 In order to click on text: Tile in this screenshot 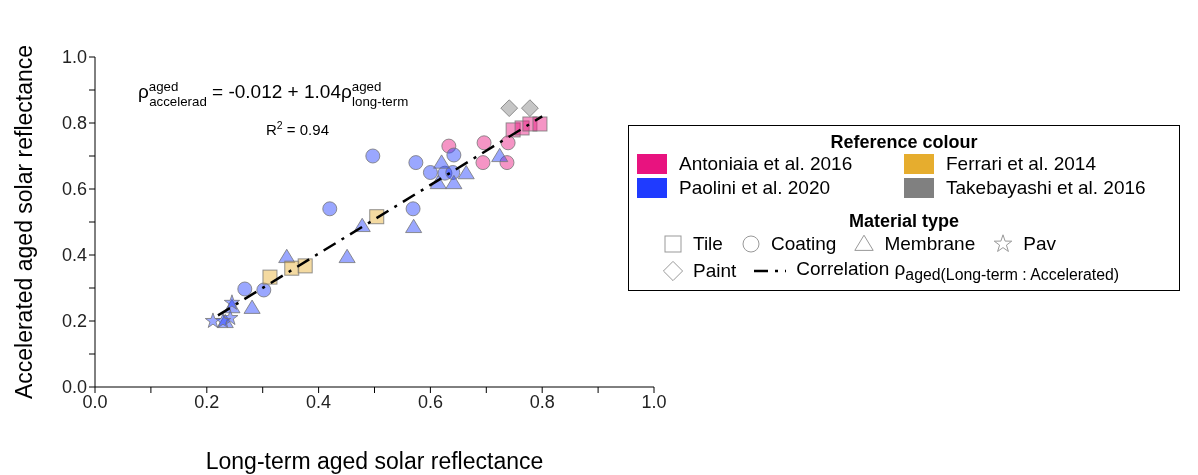, I will do `click(708, 244)`.